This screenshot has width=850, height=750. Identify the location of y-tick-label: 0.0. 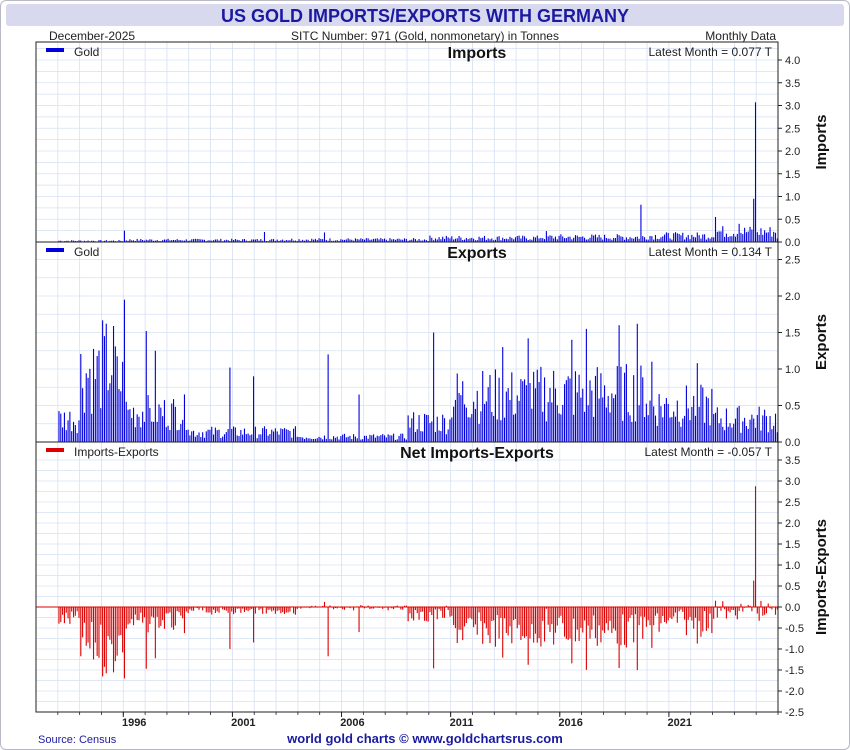
(792, 243).